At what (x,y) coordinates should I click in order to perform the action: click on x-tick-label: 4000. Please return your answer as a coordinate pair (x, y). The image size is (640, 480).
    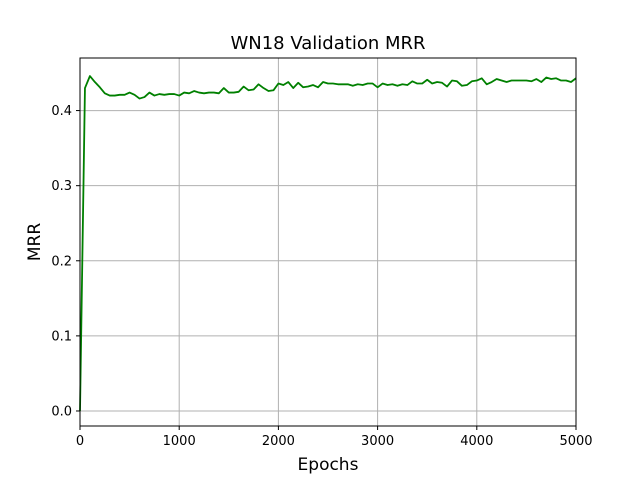
    Looking at the image, I should click on (476, 441).